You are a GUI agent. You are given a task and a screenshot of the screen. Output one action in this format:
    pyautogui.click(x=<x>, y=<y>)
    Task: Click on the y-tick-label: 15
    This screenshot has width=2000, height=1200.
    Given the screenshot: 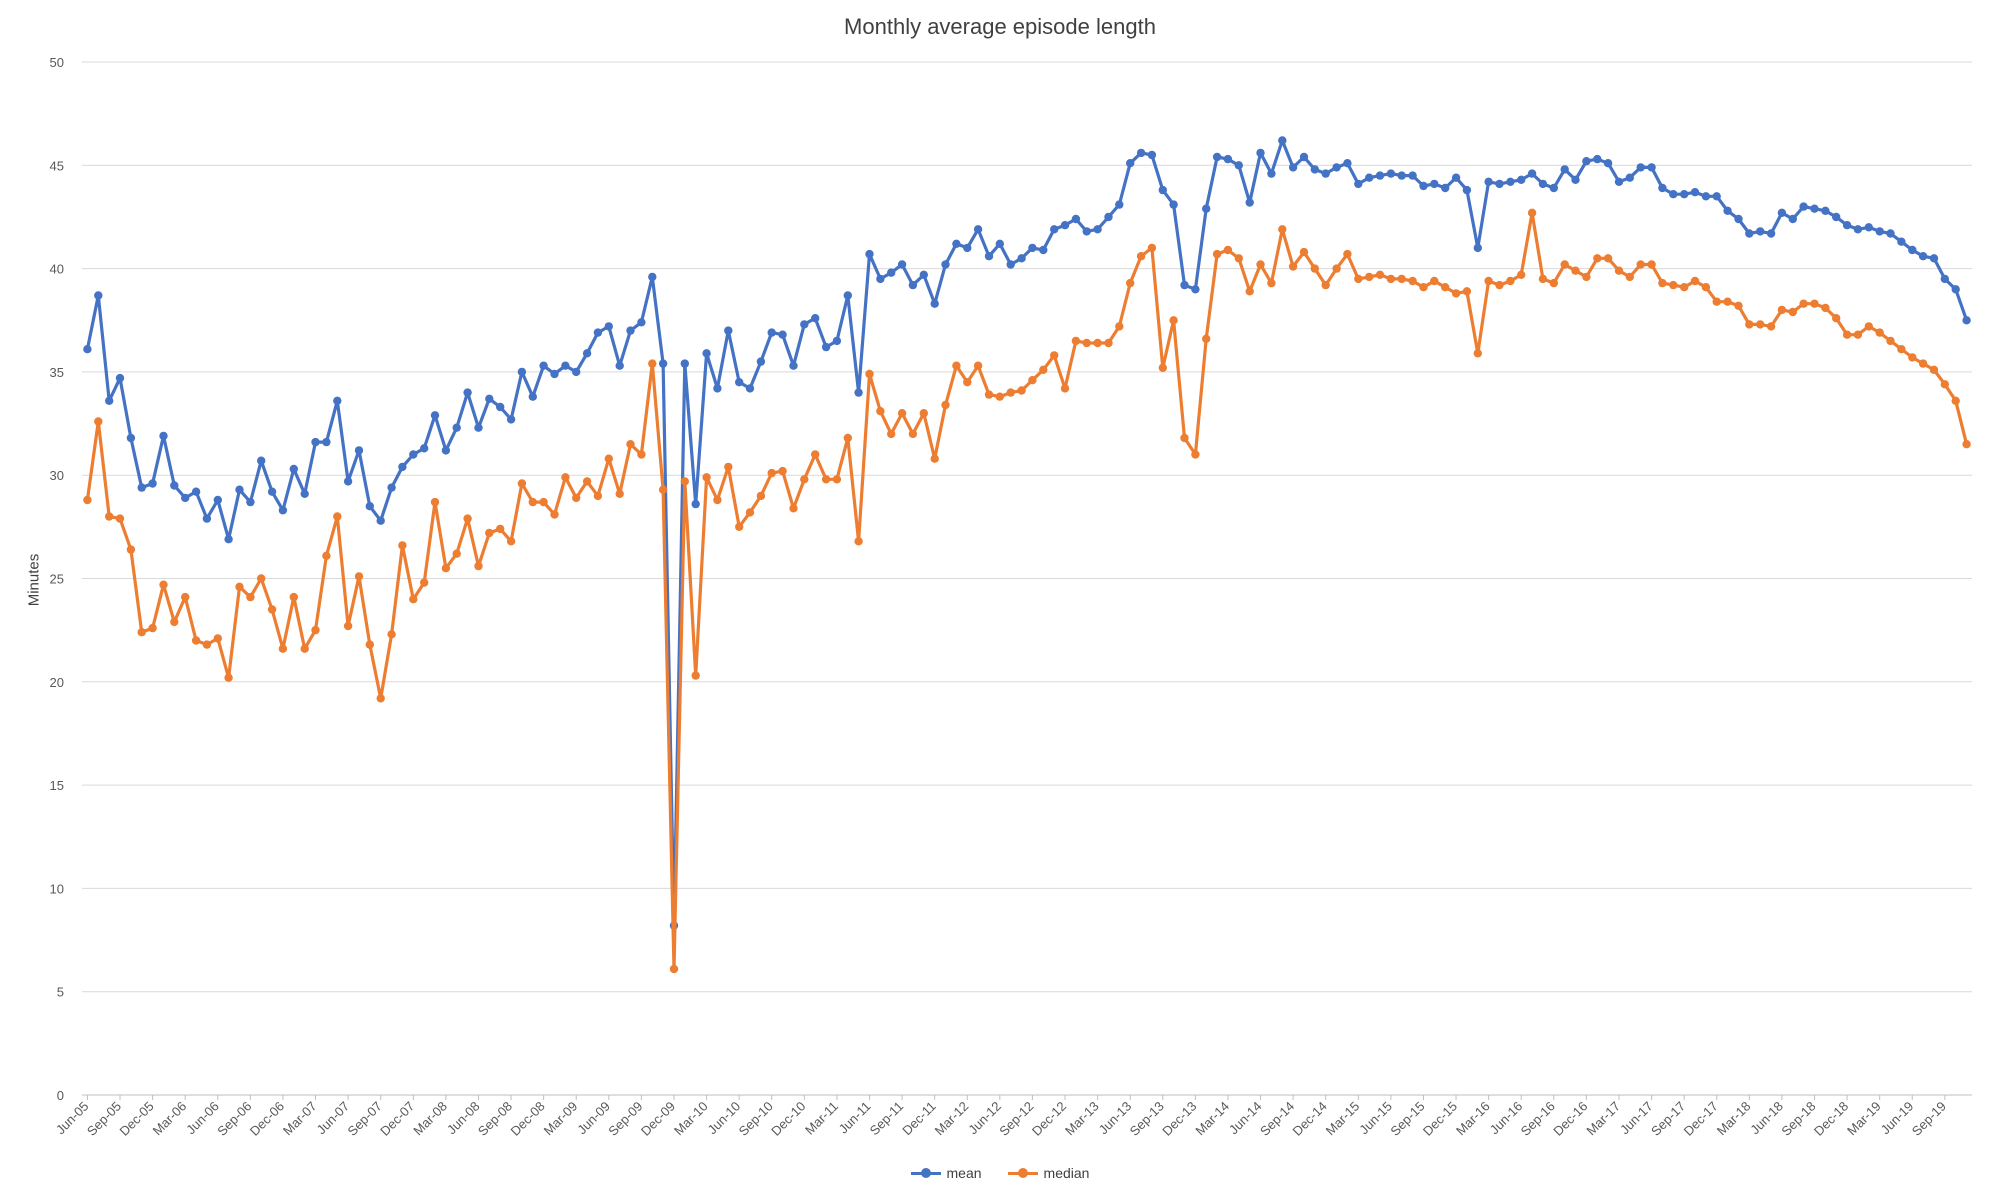 What is the action you would take?
    pyautogui.click(x=57, y=785)
    